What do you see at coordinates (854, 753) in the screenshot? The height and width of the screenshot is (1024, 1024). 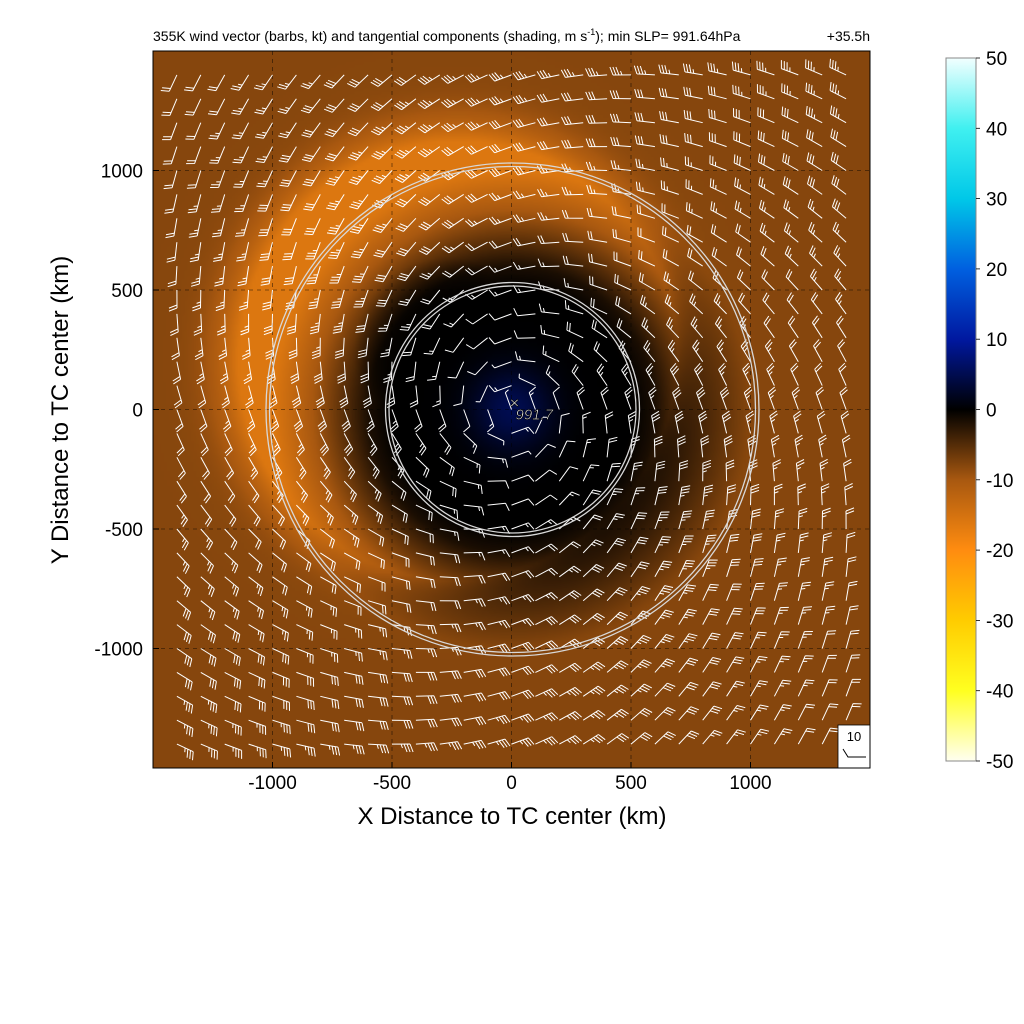 I see `reference-barb` at bounding box center [854, 753].